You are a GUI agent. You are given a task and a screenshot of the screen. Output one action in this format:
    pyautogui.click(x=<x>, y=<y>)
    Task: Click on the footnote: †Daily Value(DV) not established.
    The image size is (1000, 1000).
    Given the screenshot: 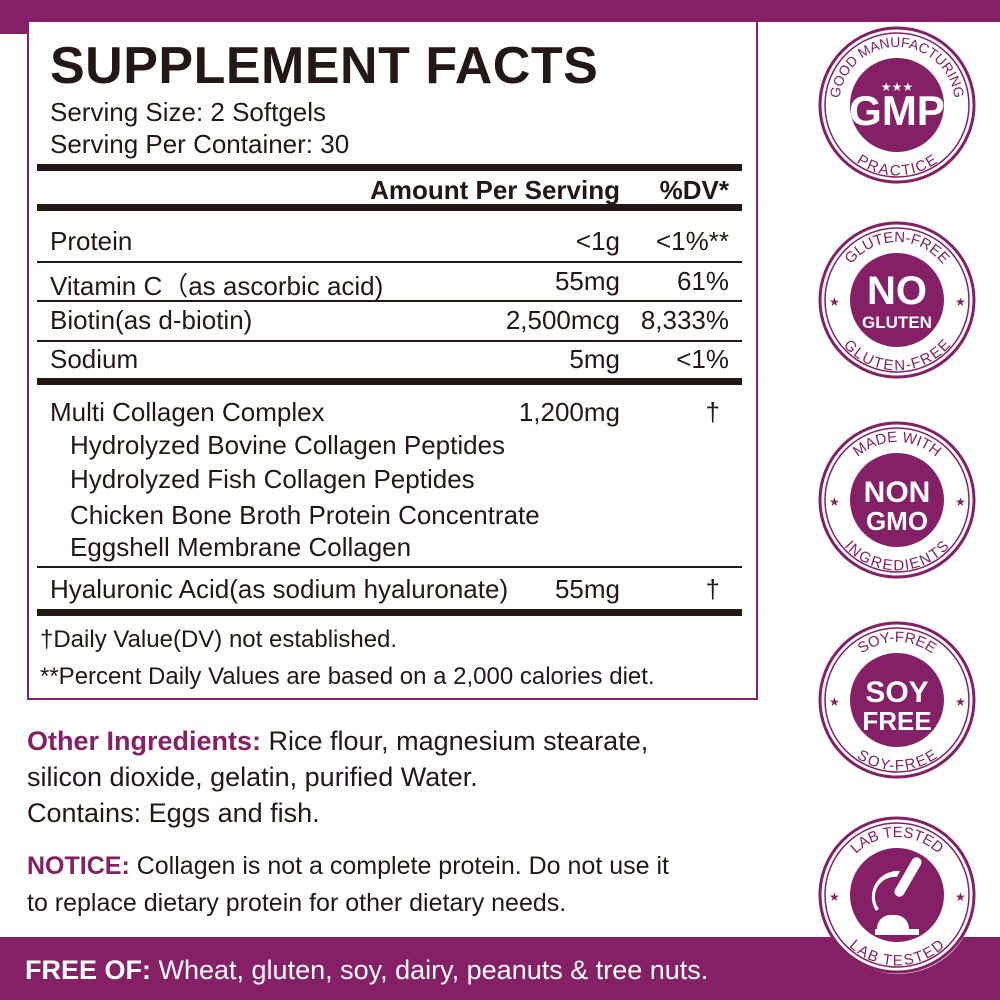 What is the action you would take?
    pyautogui.click(x=219, y=639)
    